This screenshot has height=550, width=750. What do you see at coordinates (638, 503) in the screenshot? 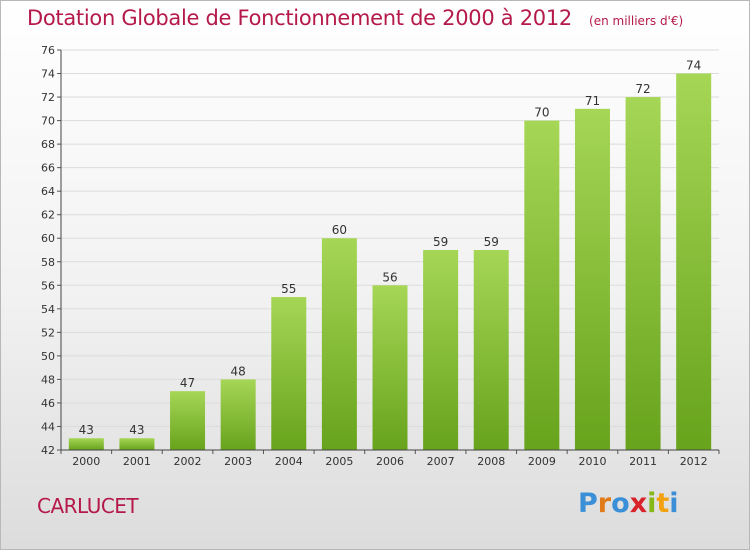
I see `logo-letter: x` at bounding box center [638, 503].